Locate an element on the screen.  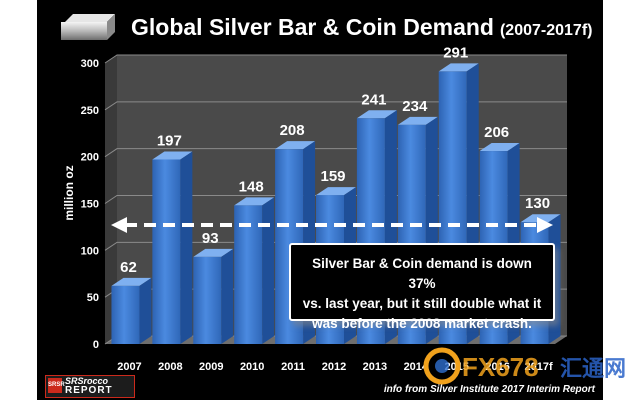
x-tick-label: 2012 is located at coordinates (334, 367).